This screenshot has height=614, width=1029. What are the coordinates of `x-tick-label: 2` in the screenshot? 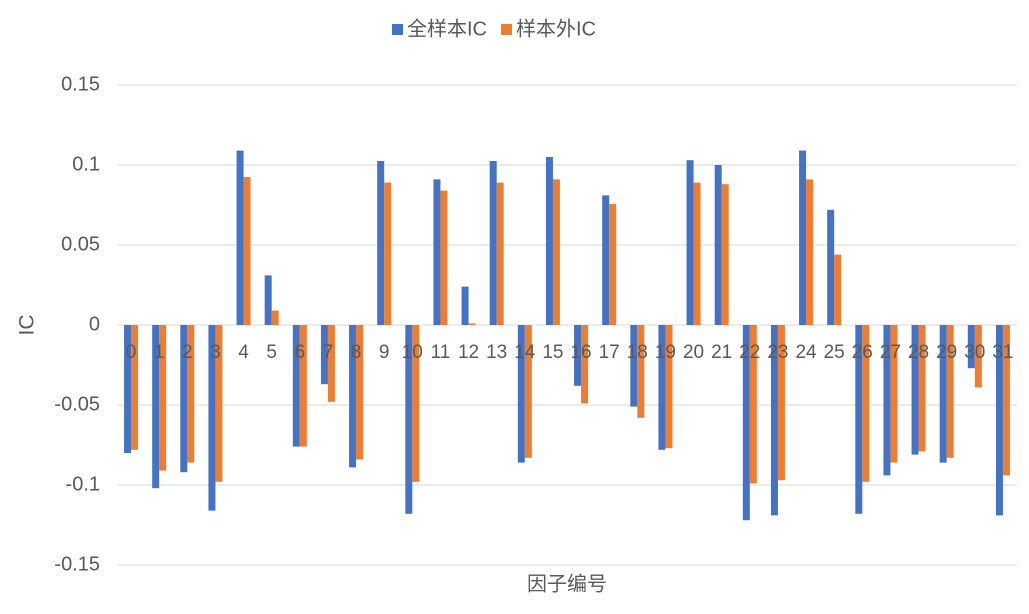 It's located at (187, 352).